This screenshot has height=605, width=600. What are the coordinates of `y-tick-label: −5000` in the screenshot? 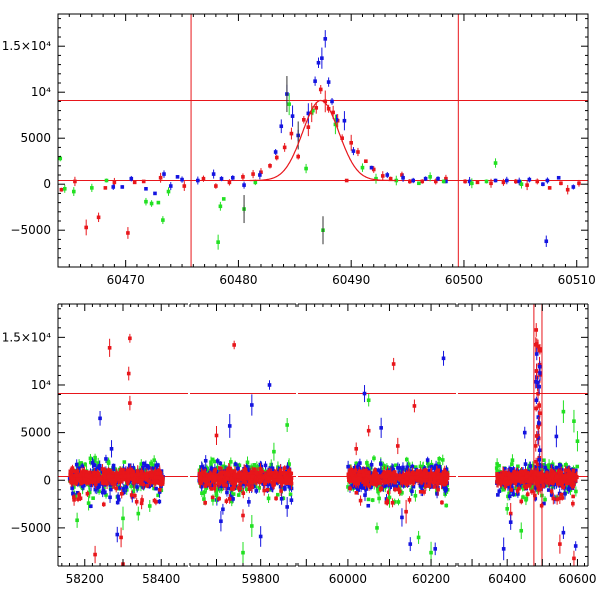 It's located at (30, 230).